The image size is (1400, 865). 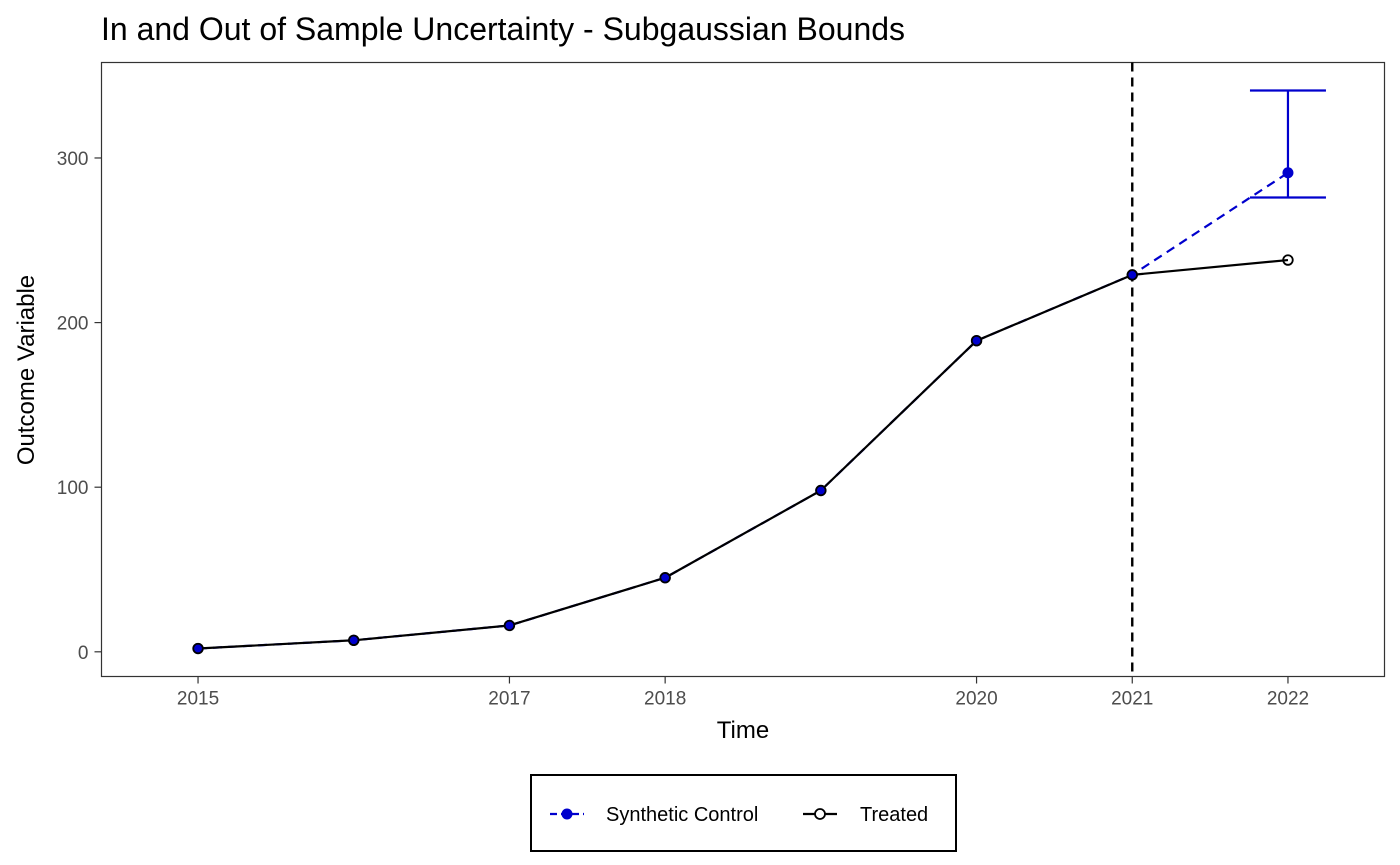 What do you see at coordinates (567, 814) in the screenshot?
I see `legend-key-synthetic-control-marker` at bounding box center [567, 814].